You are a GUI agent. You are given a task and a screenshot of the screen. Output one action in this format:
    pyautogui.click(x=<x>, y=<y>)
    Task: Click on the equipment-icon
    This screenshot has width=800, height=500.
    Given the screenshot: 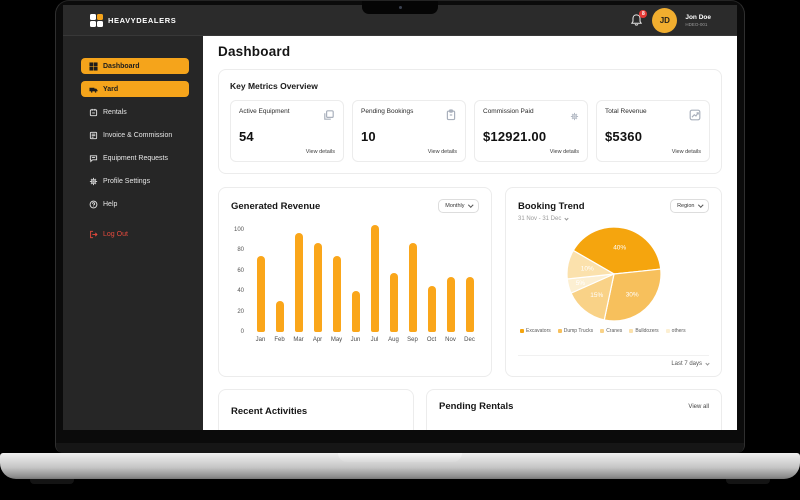 What is the action you would take?
    pyautogui.click(x=329, y=117)
    